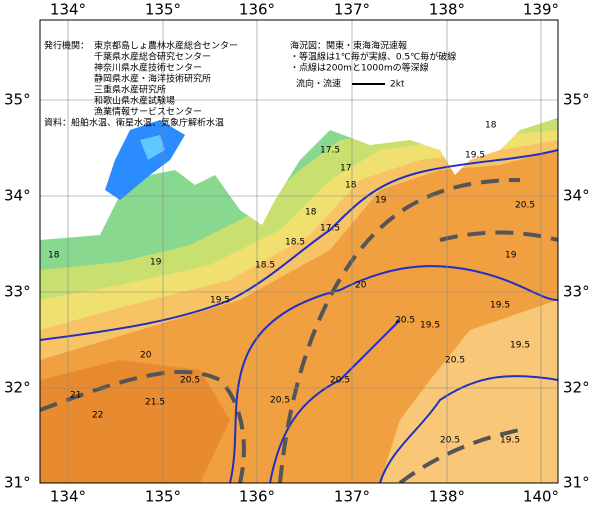  Describe the element at coordinates (134, 123) in the screenshot. I see `source-line: 資料：船舶水温、衛星水温、気象庁解析水温` at that location.